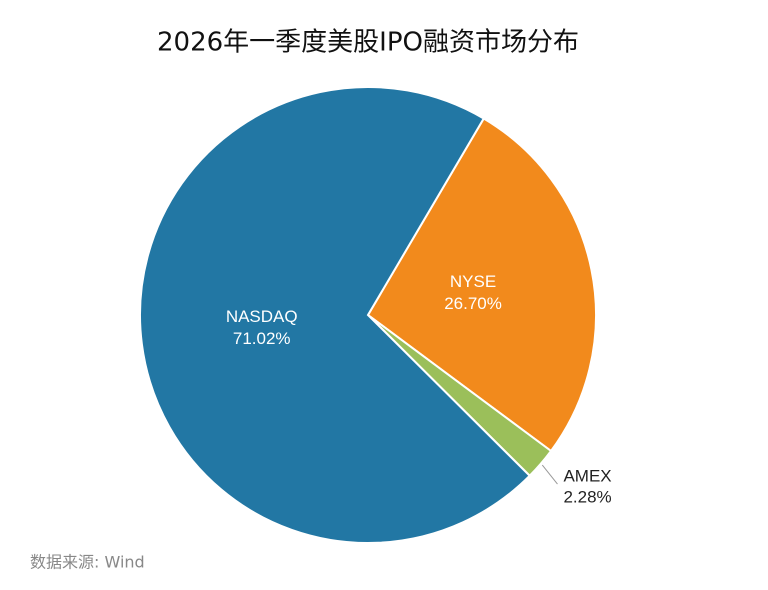 This screenshot has width=768, height=590. Describe the element at coordinates (87, 562) in the screenshot. I see `source-note: 数据来源: Wind` at that location.